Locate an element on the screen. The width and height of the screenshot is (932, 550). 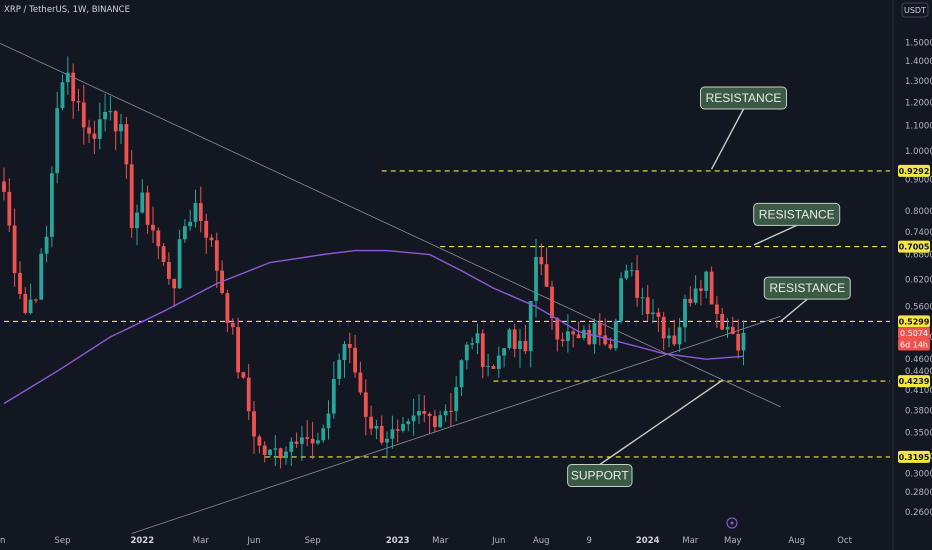
price-tick-label: 0.6800 is located at coordinates (918, 256).